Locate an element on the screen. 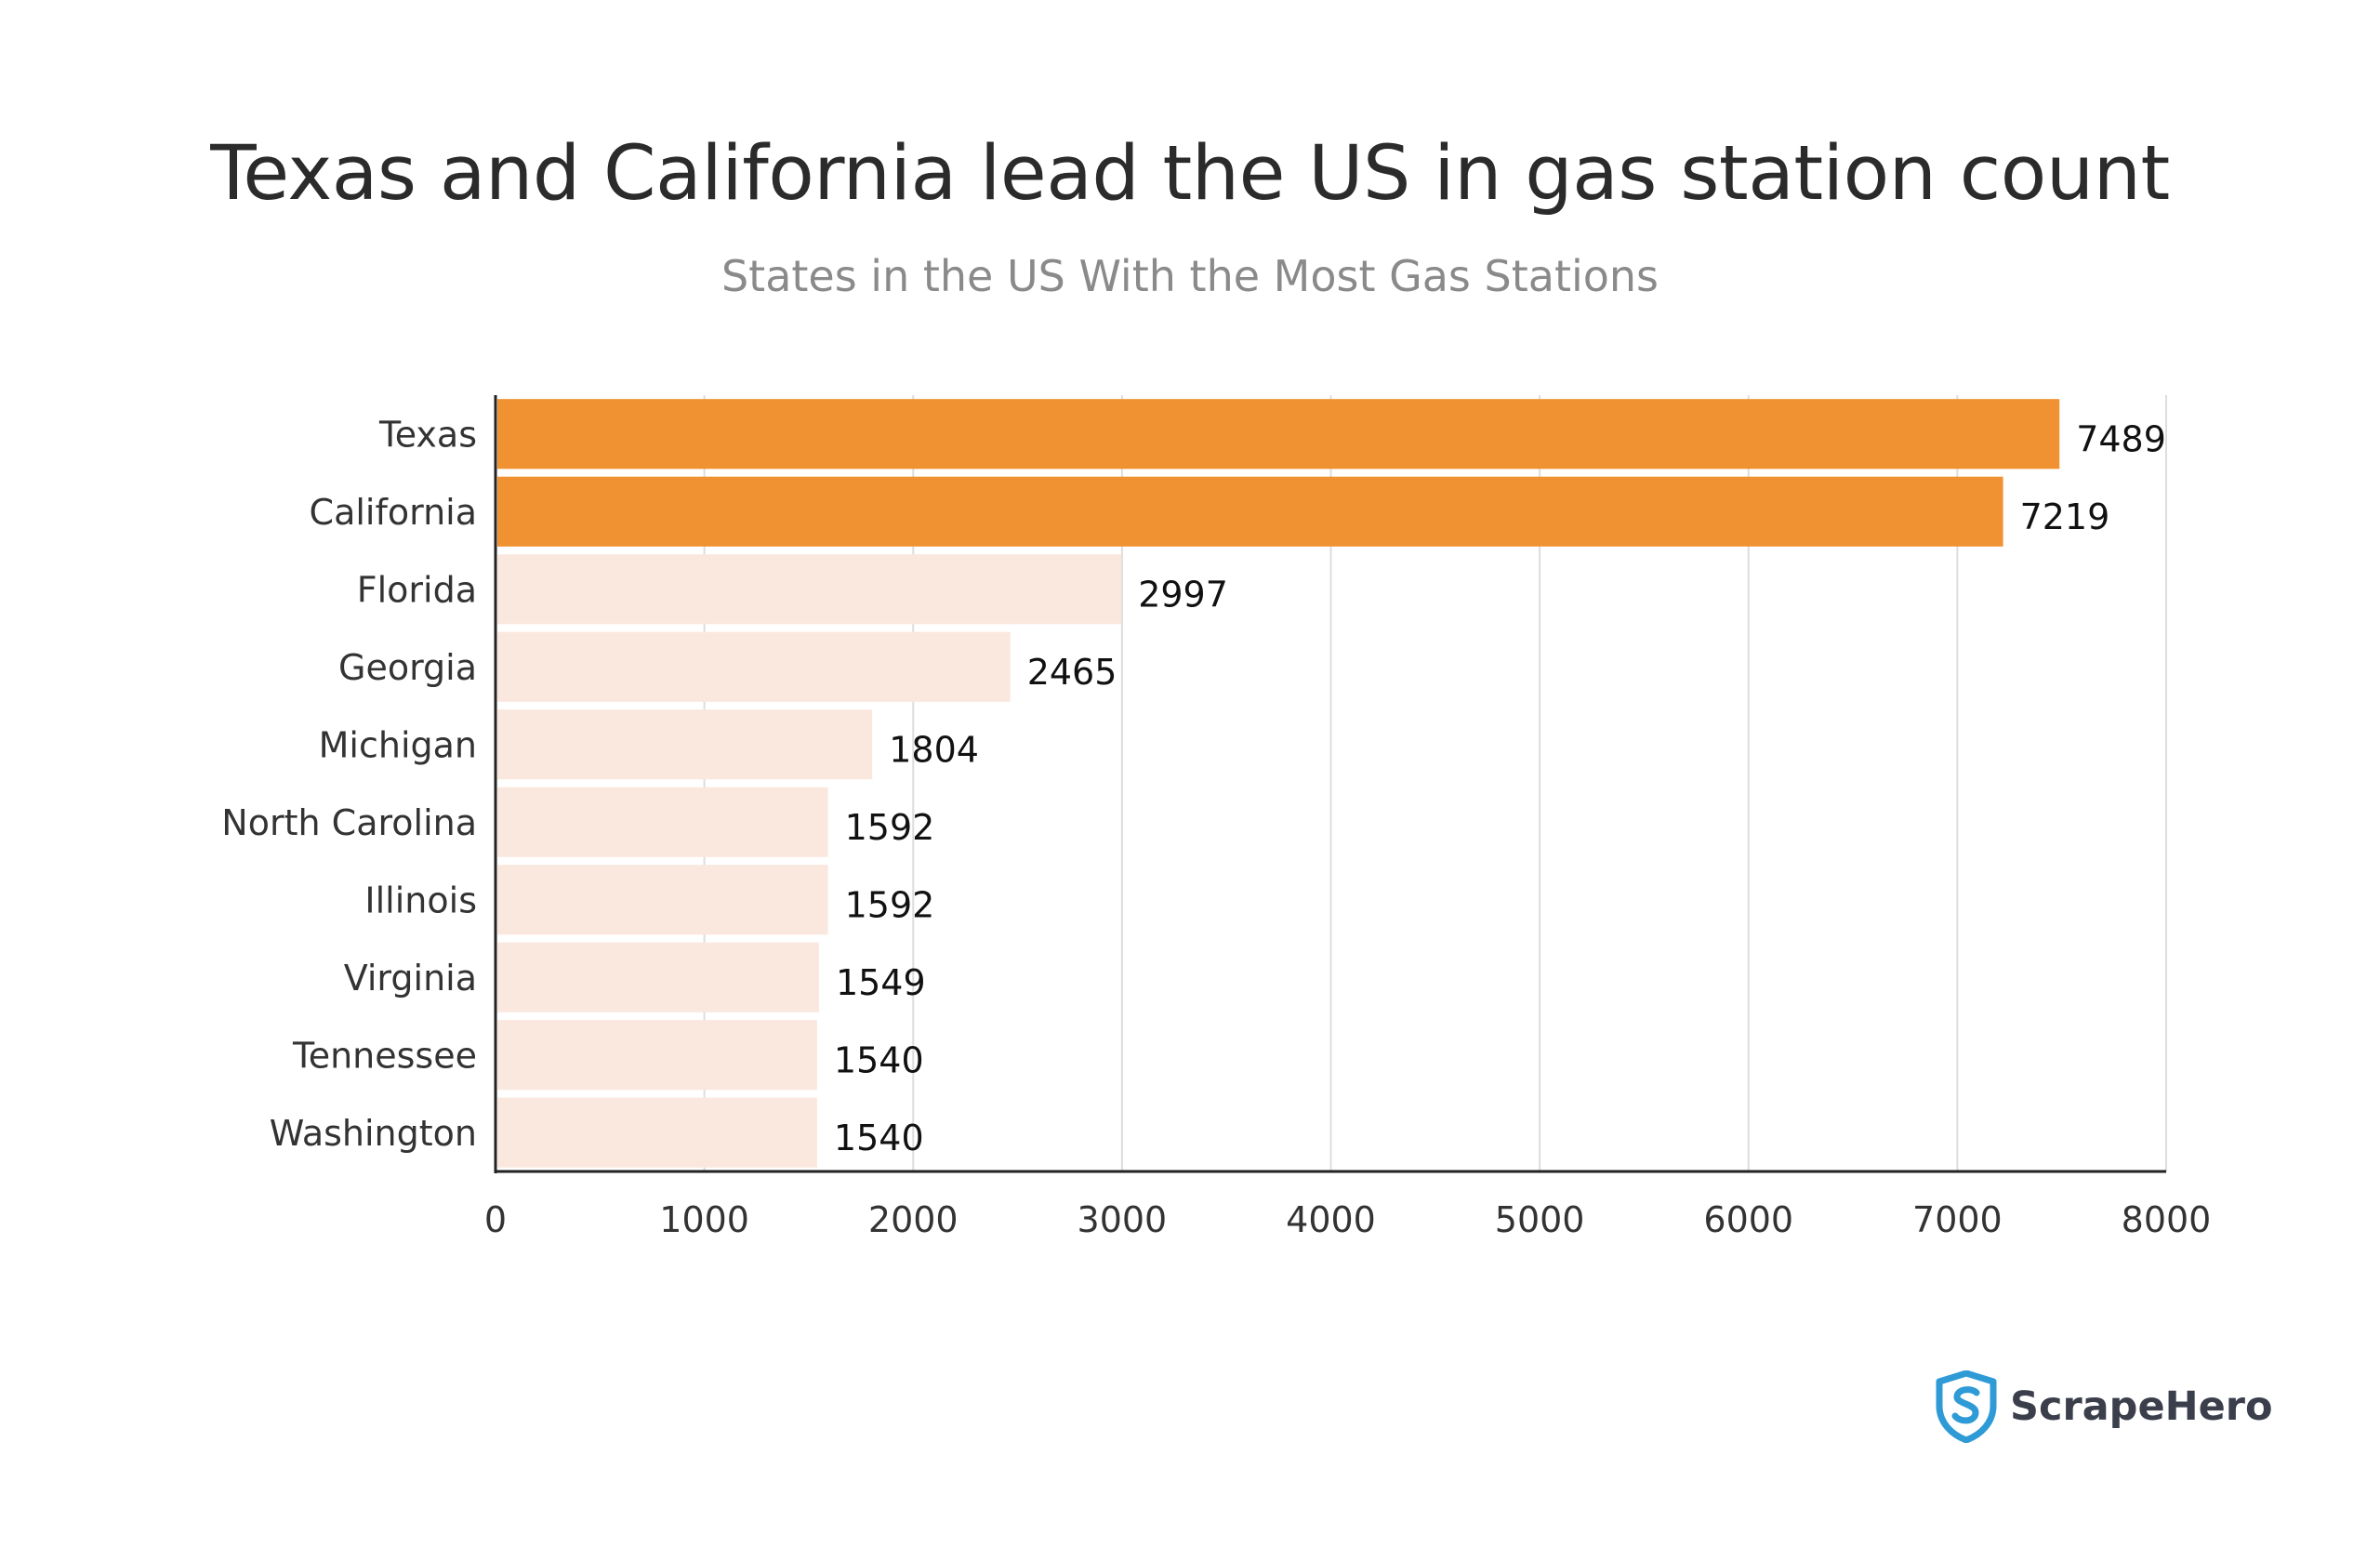  y-category-label: Michigan is located at coordinates (398, 744).